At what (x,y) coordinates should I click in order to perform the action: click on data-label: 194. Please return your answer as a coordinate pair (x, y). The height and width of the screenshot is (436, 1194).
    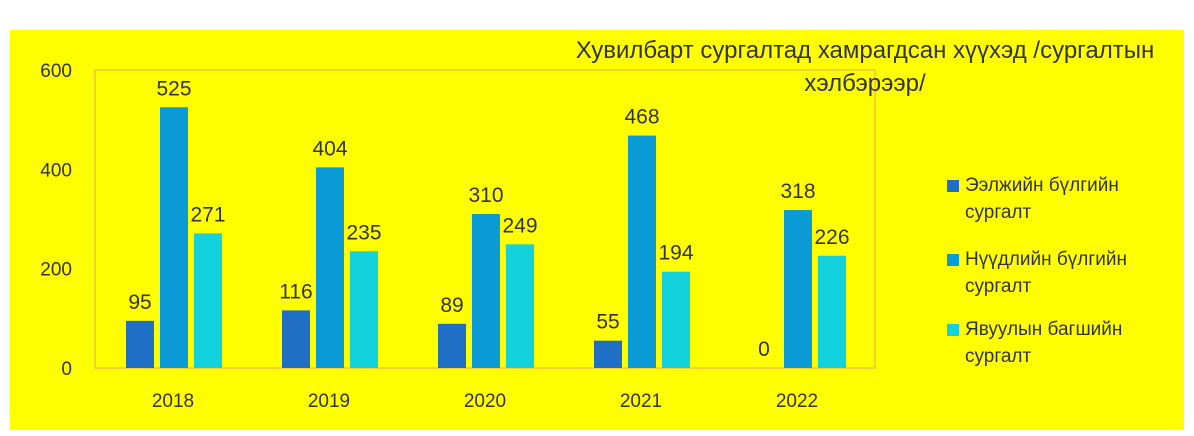
    Looking at the image, I should click on (675, 253).